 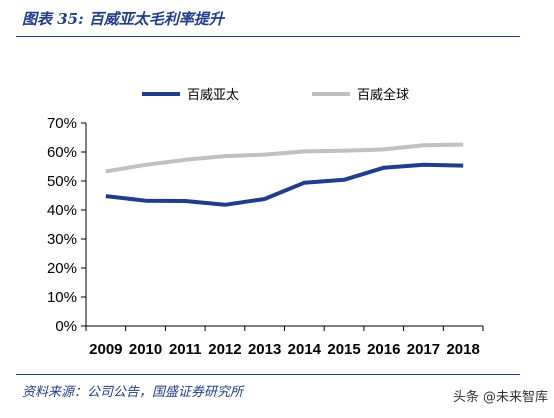 I want to click on figure-title: 图表 35: 百威亚太毛利率提升, so click(x=123, y=19).